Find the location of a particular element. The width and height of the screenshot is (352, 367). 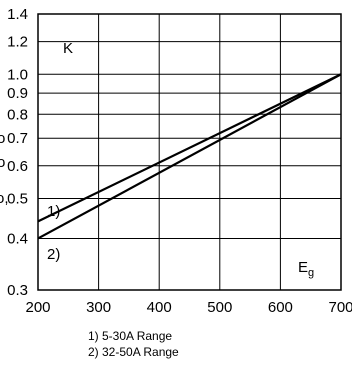

x-tick-label: 400 is located at coordinates (159, 307).